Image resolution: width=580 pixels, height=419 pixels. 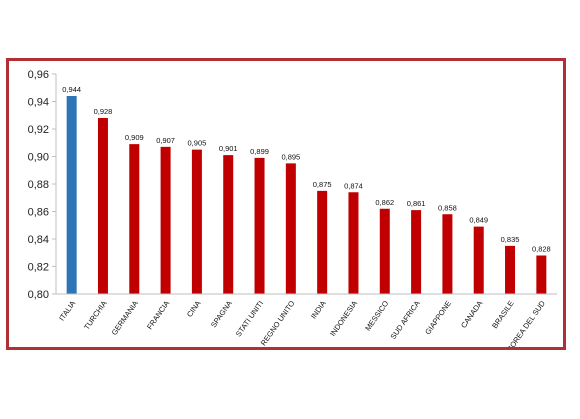 I want to click on data-label: 0,909, so click(x=134, y=137).